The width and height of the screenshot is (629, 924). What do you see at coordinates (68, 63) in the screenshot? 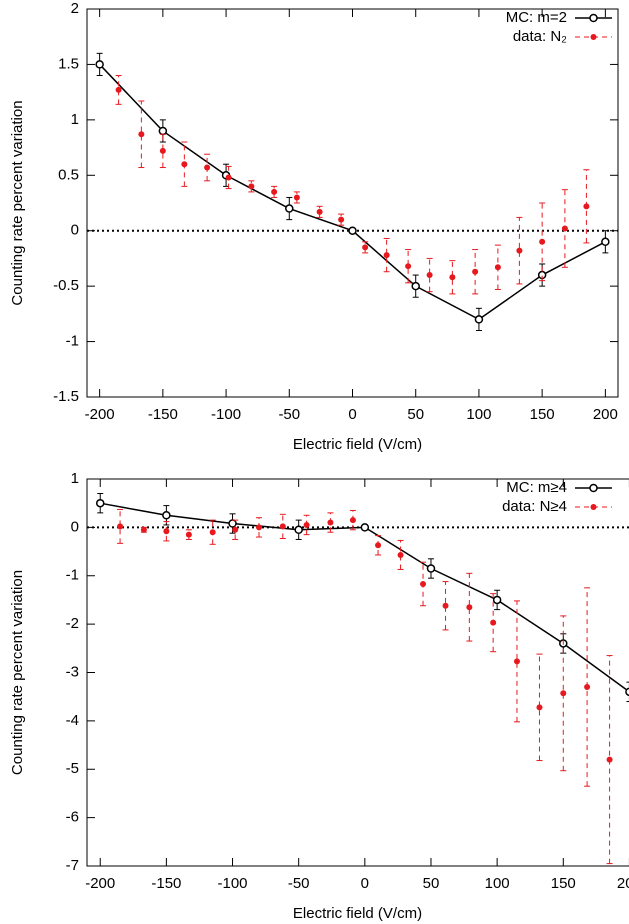
I see `y-tick-label: 1.5` at bounding box center [68, 63].